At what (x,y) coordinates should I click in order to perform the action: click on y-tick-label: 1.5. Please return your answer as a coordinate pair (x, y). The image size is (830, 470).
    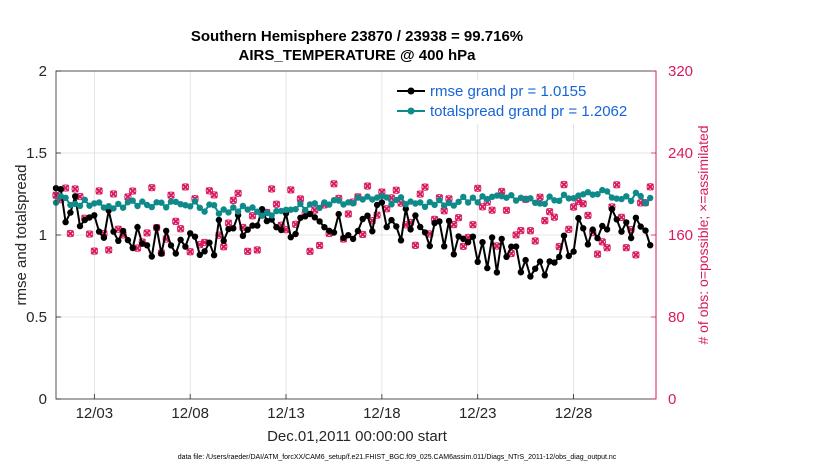
    Looking at the image, I should click on (36, 153).